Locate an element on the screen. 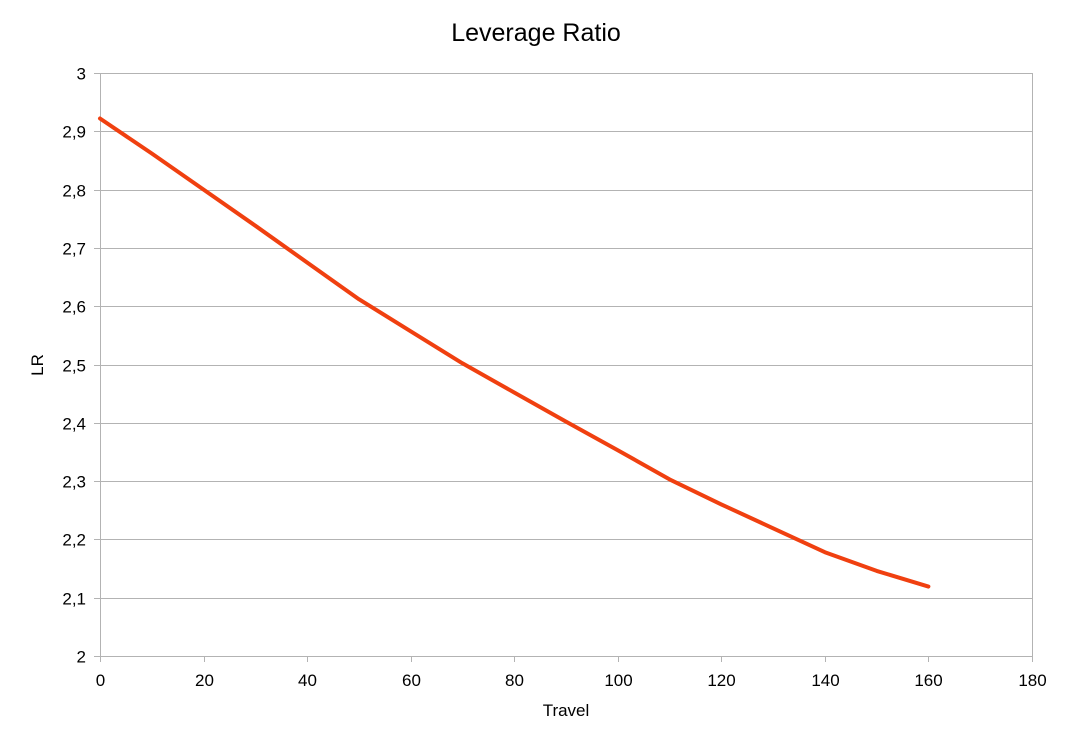 This screenshot has height=747, width=1073. x-tick-label: 20 is located at coordinates (204, 680).